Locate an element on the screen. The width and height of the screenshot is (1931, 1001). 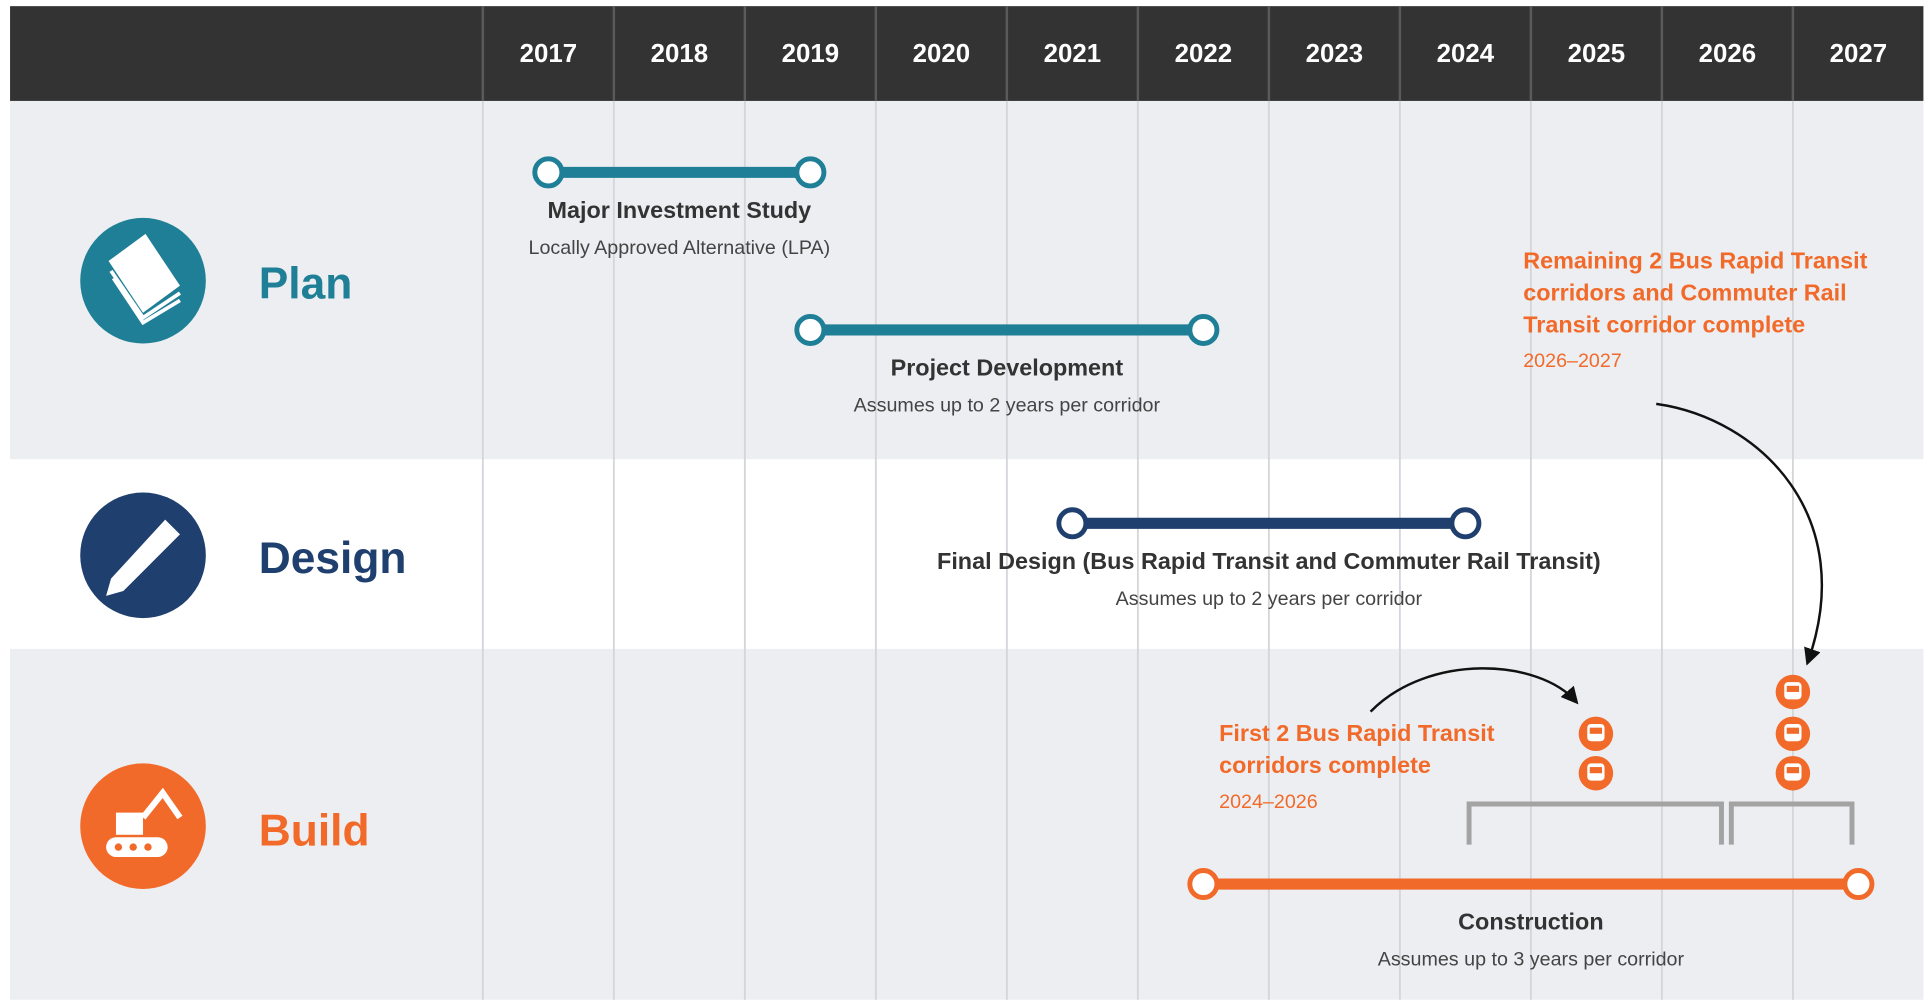
year-label: 2021 is located at coordinates (1073, 54).